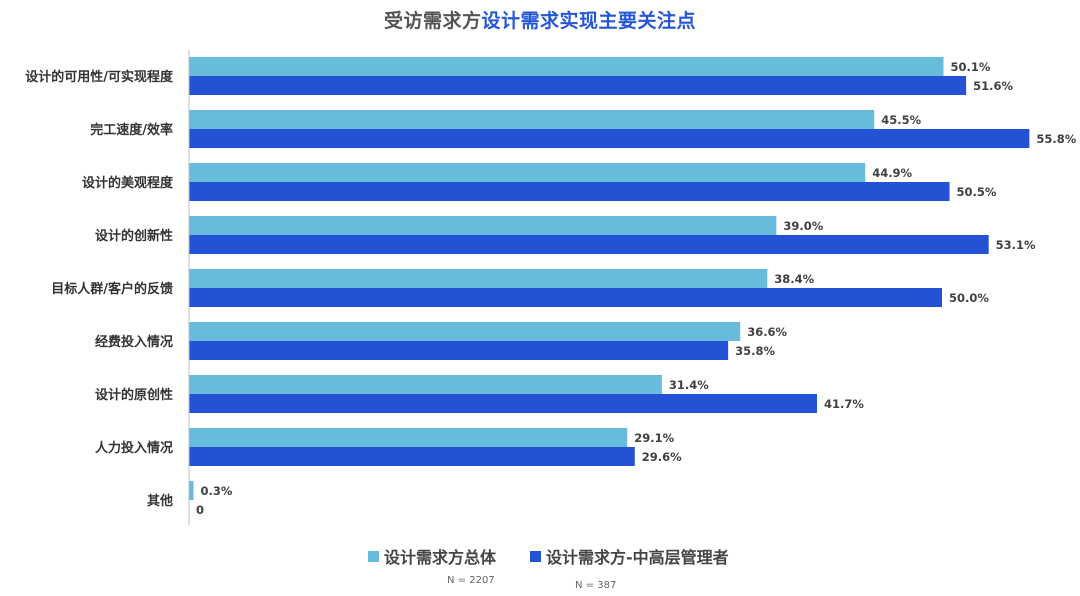 This screenshot has width=1080, height=596. I want to click on data-label: 29.6%, so click(662, 457).